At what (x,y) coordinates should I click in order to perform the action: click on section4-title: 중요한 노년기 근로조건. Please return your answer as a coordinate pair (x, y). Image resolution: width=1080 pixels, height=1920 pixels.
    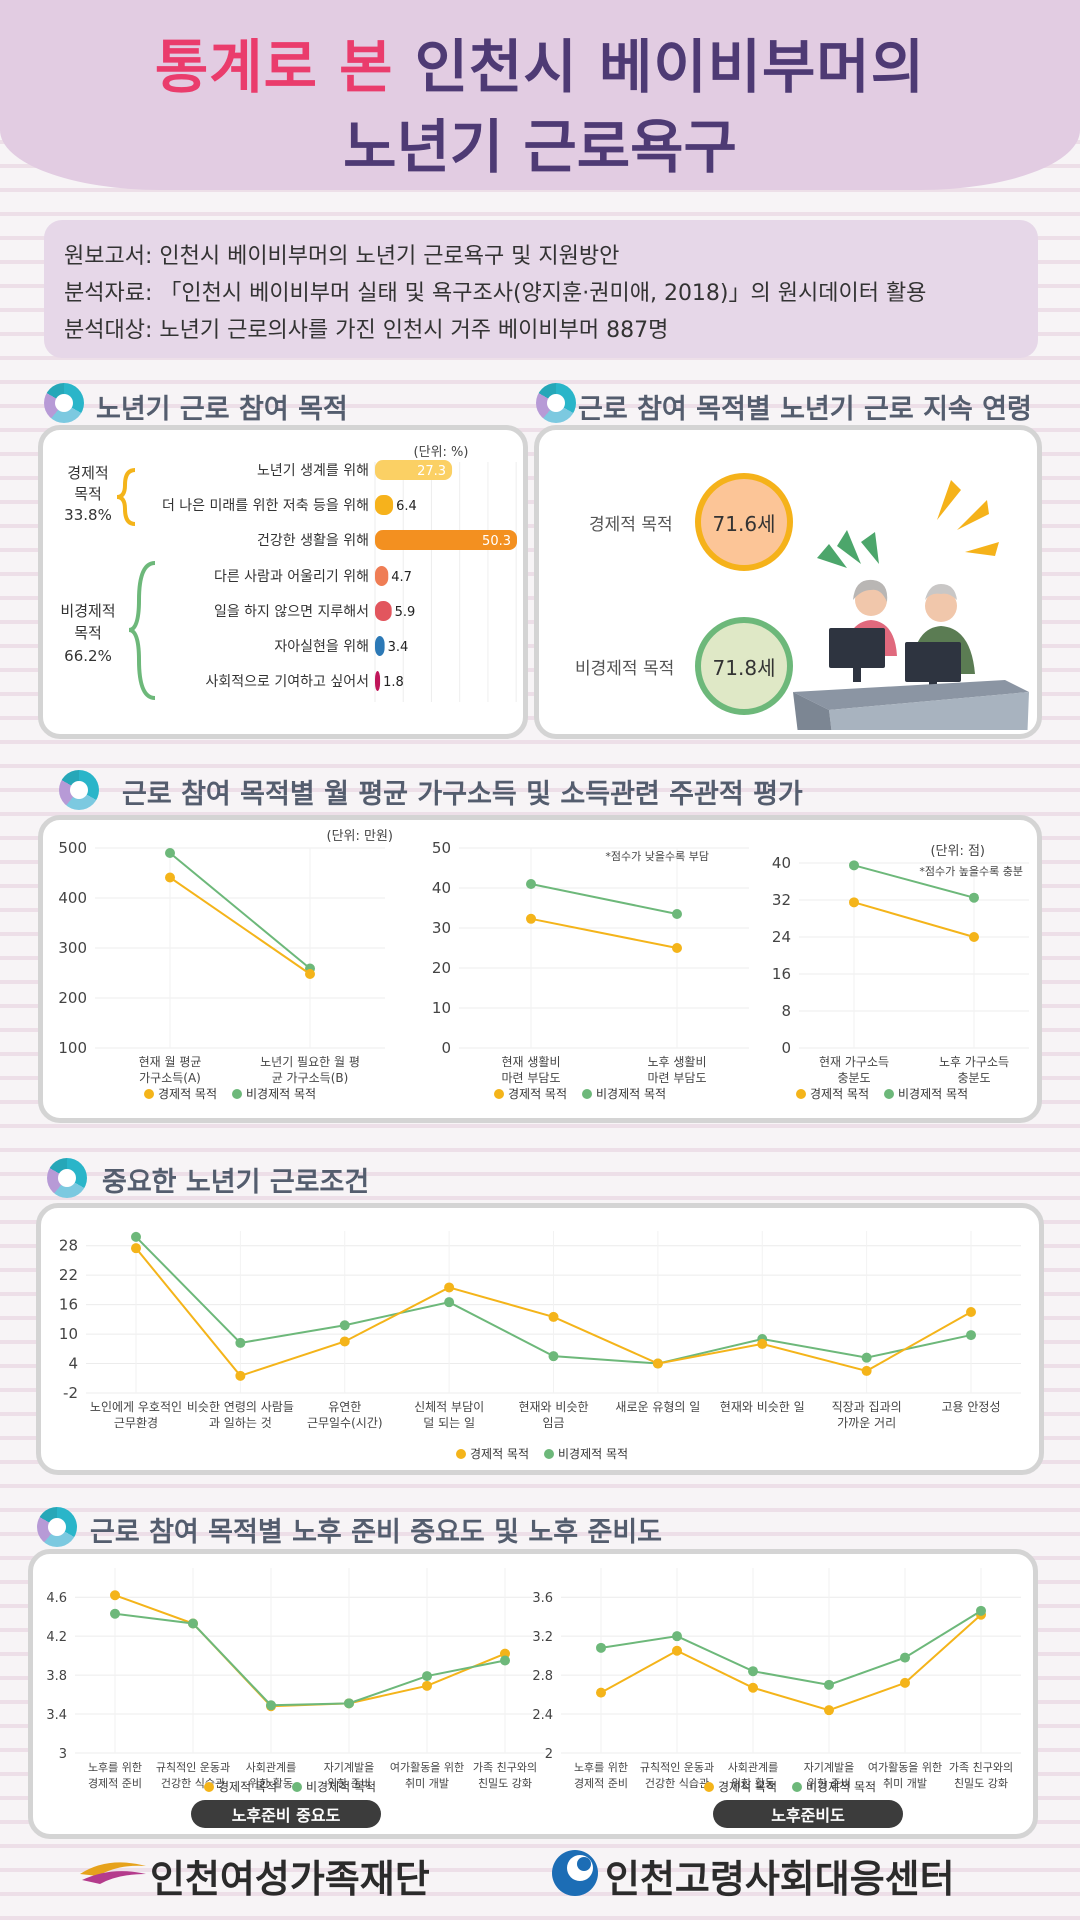
    Looking at the image, I should click on (236, 1182).